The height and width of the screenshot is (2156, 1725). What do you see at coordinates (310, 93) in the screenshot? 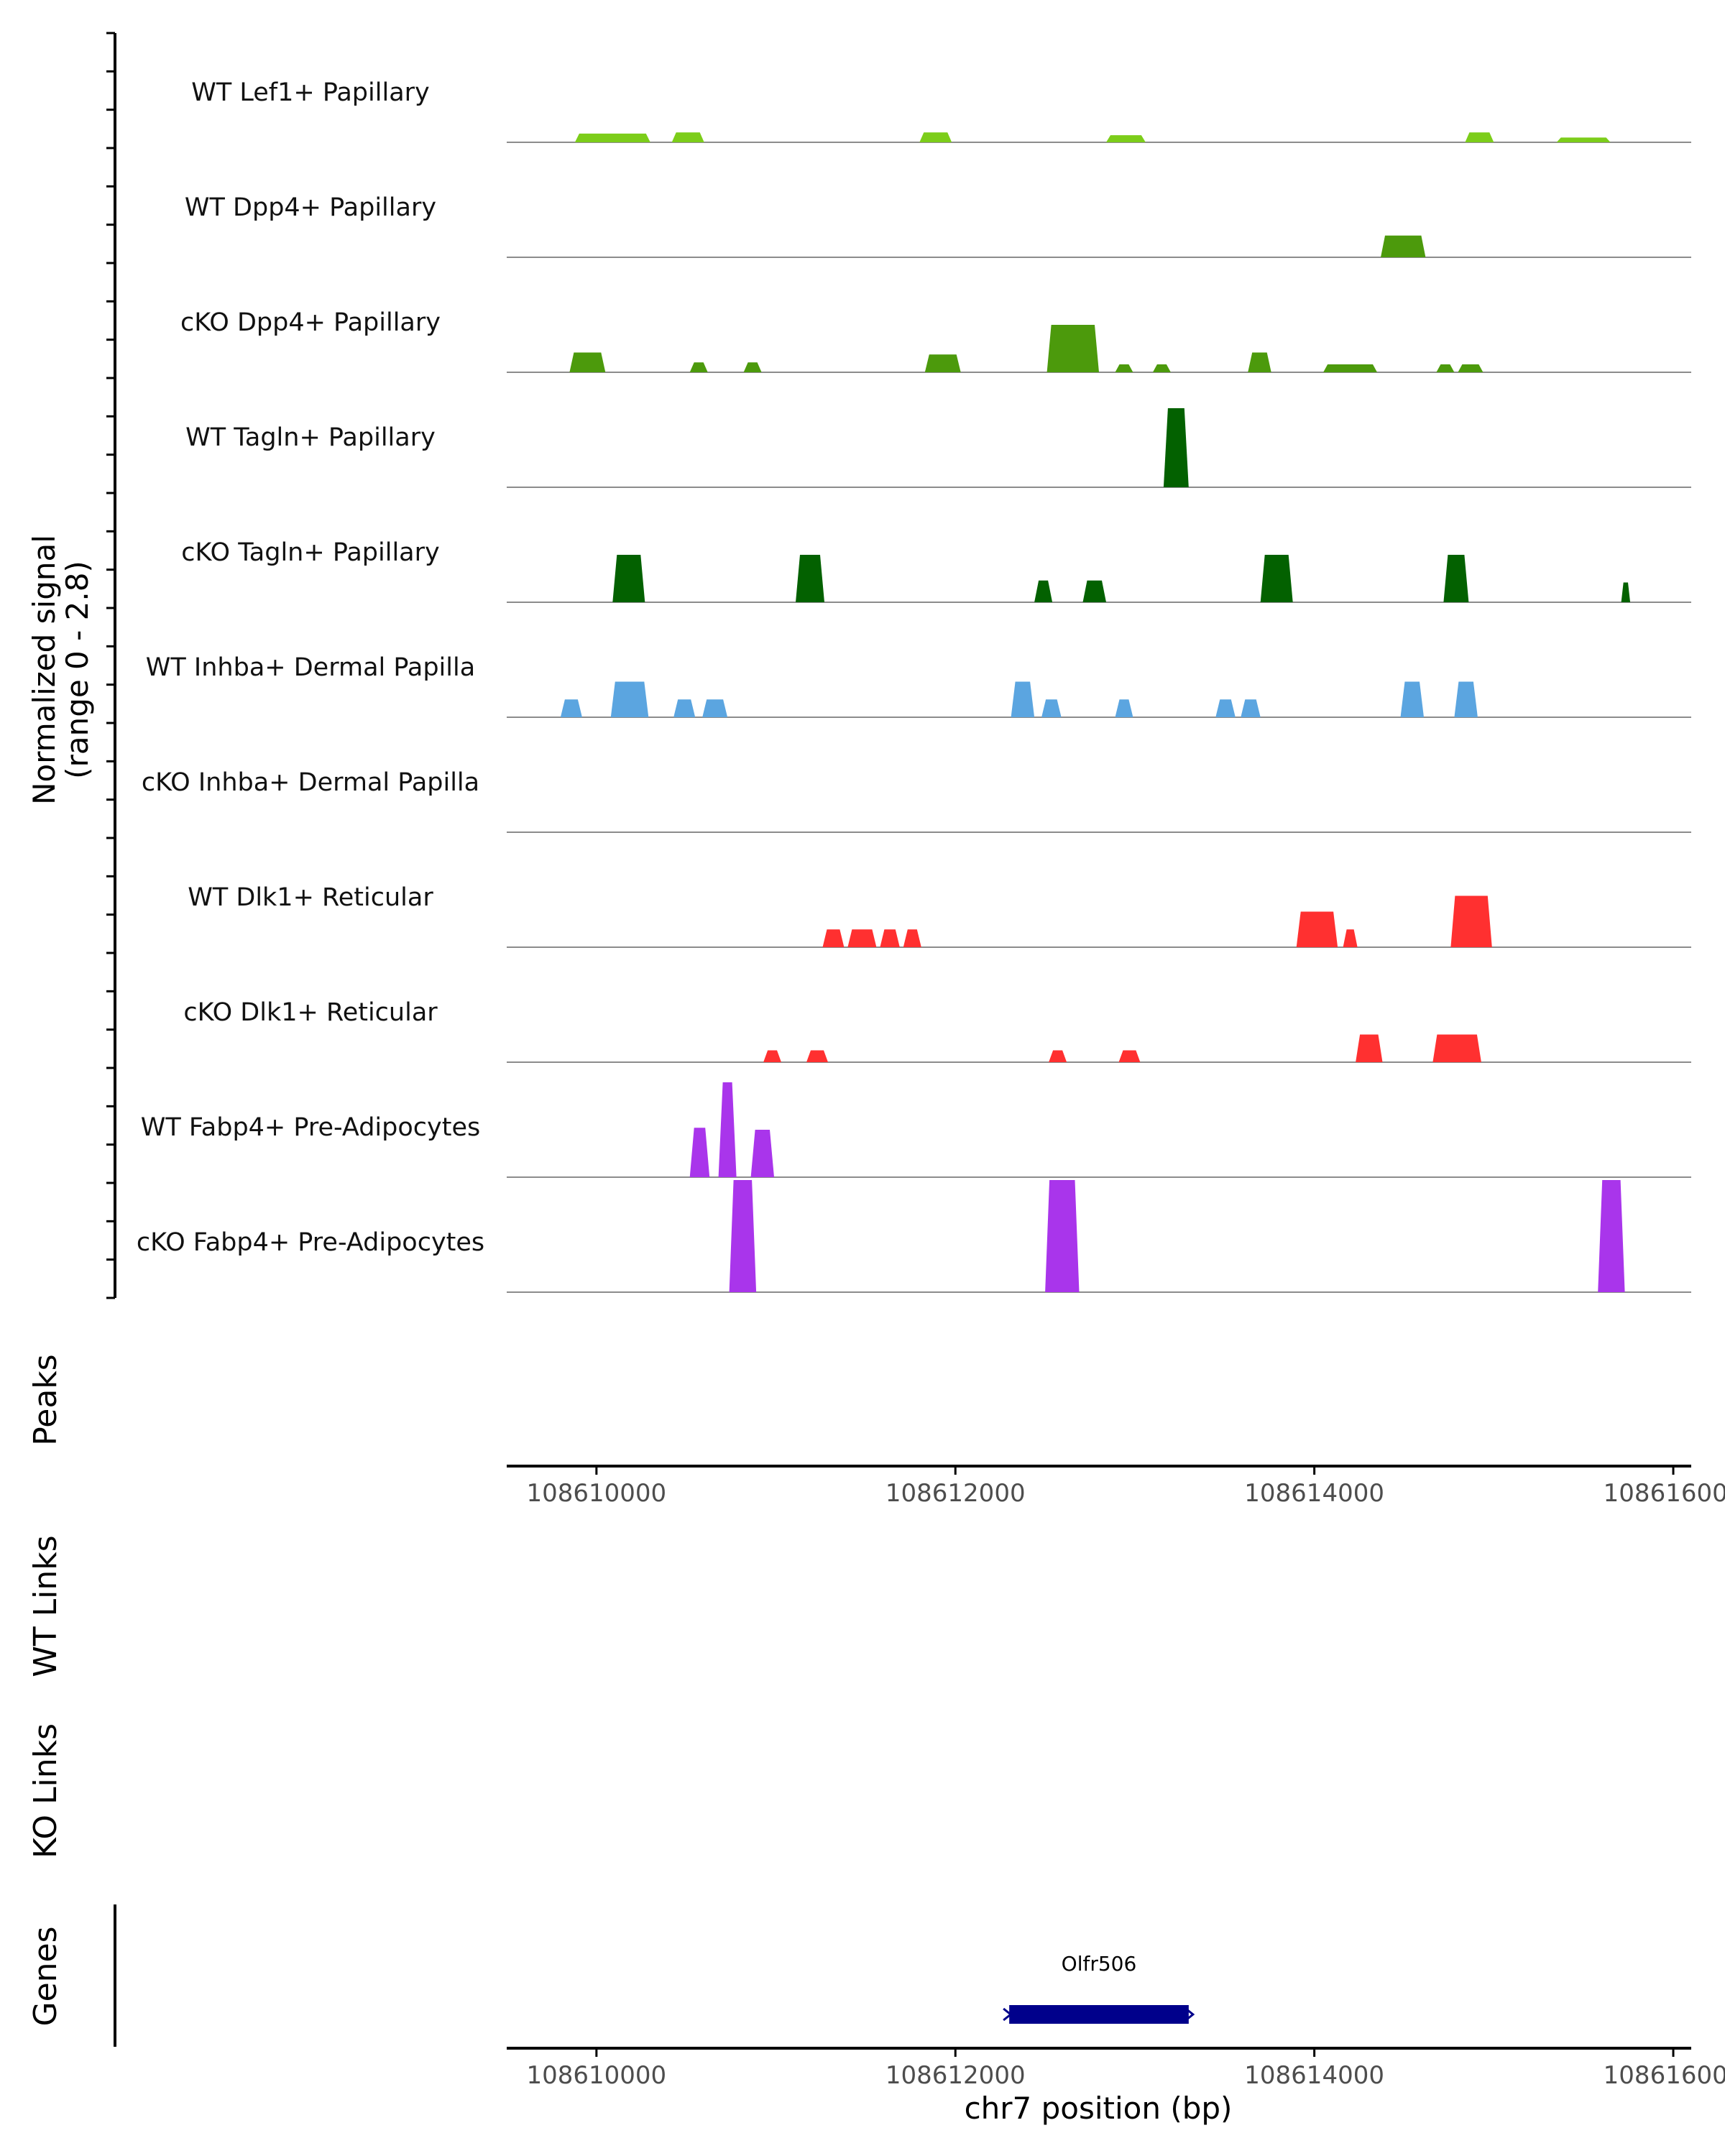
I see `track-label: WT Lef1+ Papillary` at bounding box center [310, 93].